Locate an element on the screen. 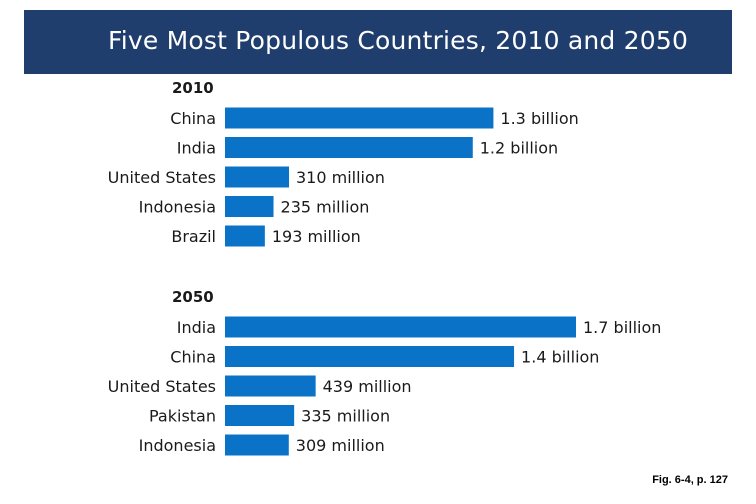 The width and height of the screenshot is (756, 504). panel-title-2050: 2050 is located at coordinates (193, 297).